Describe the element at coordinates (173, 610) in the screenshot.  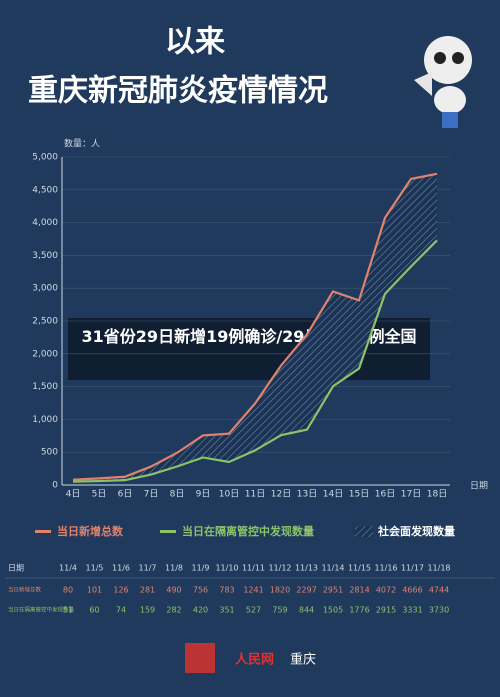
I see `table-cell: 282` at that location.